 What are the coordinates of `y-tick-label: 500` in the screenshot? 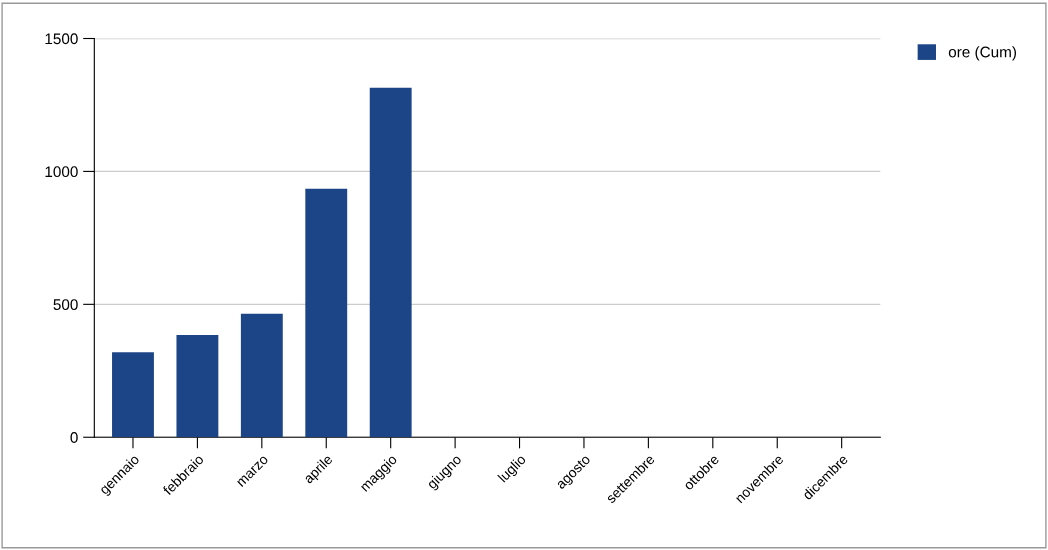 It's located at (65, 305).